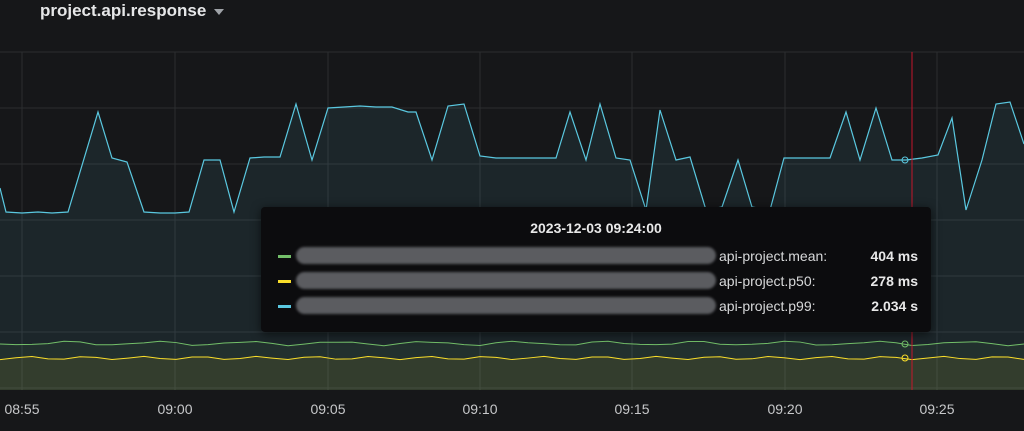  What do you see at coordinates (767, 281) in the screenshot?
I see `tooltip-series-name: api-project.p50:` at bounding box center [767, 281].